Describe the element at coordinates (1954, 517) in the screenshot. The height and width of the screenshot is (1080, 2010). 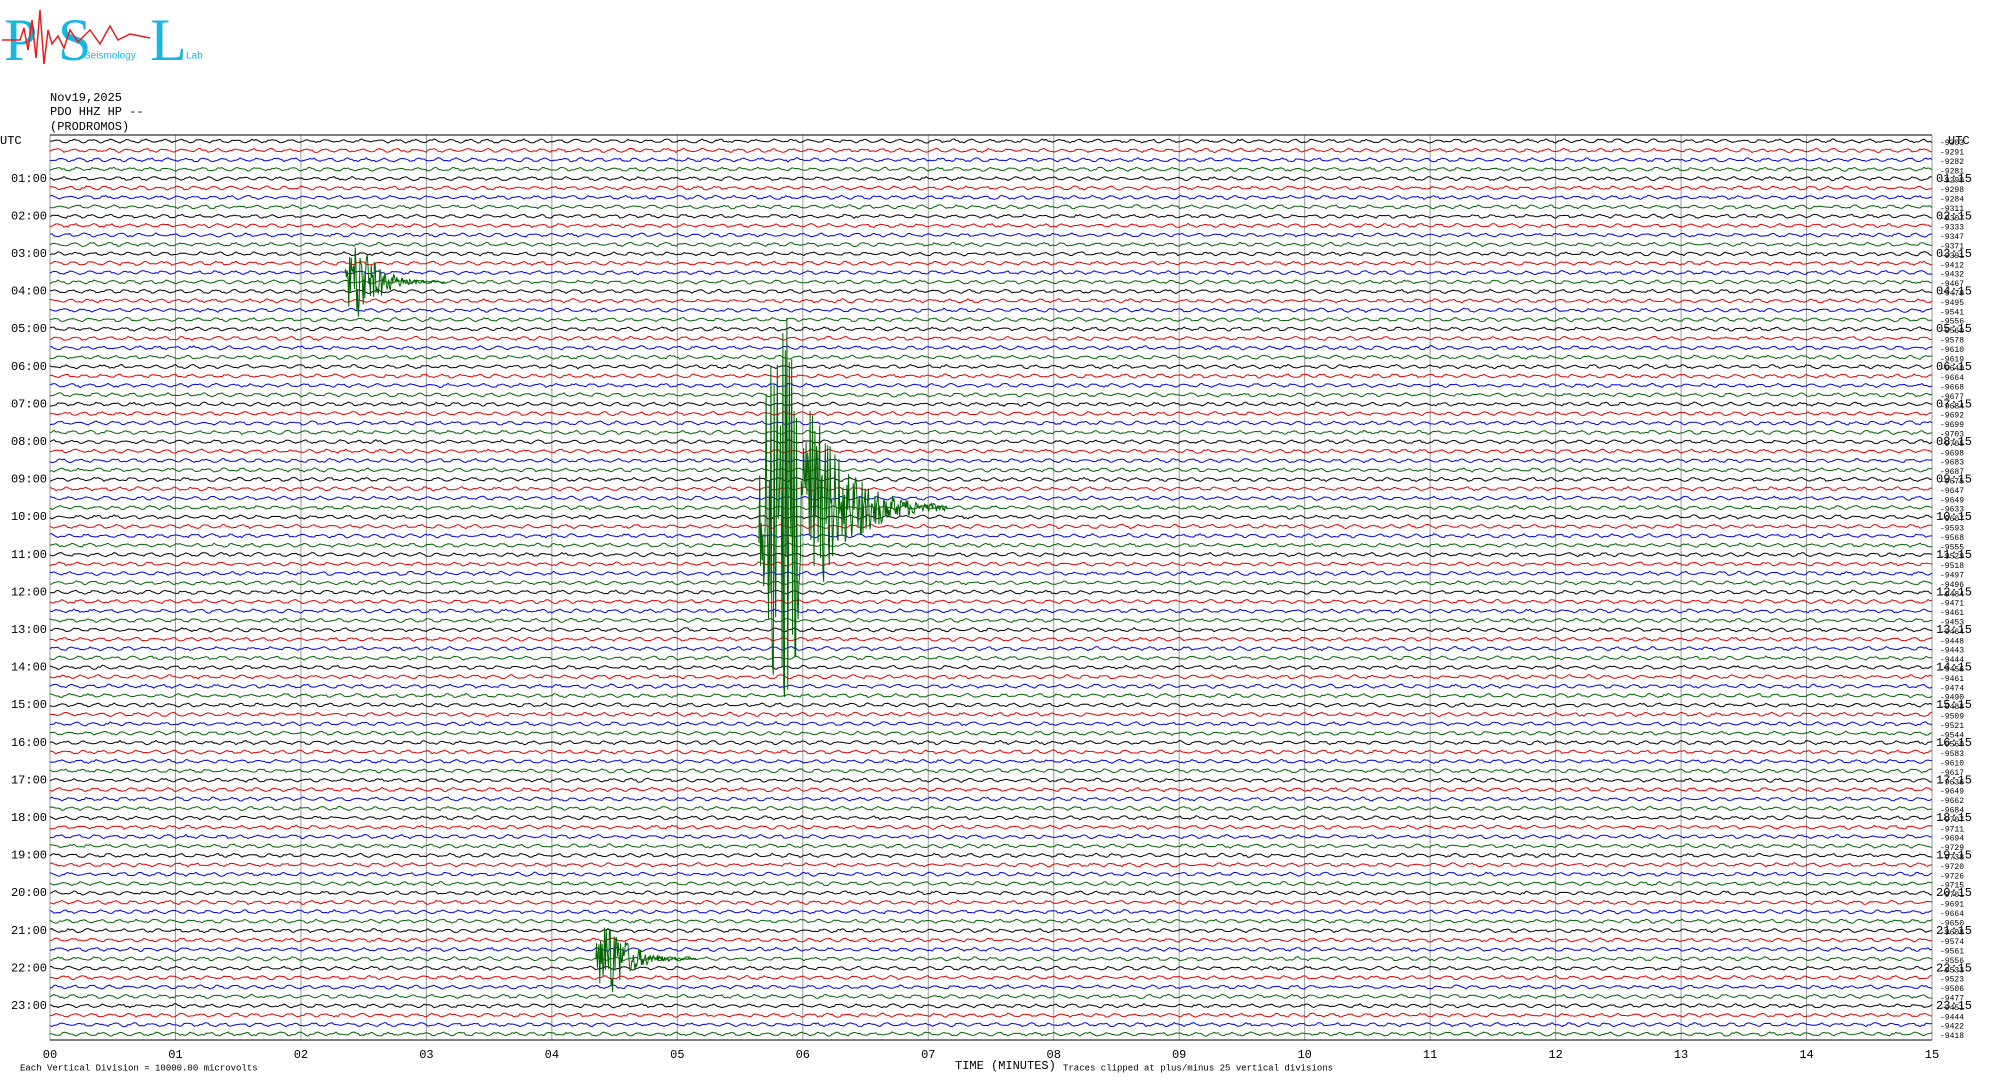
I see `hour-label: 10:15` at that location.